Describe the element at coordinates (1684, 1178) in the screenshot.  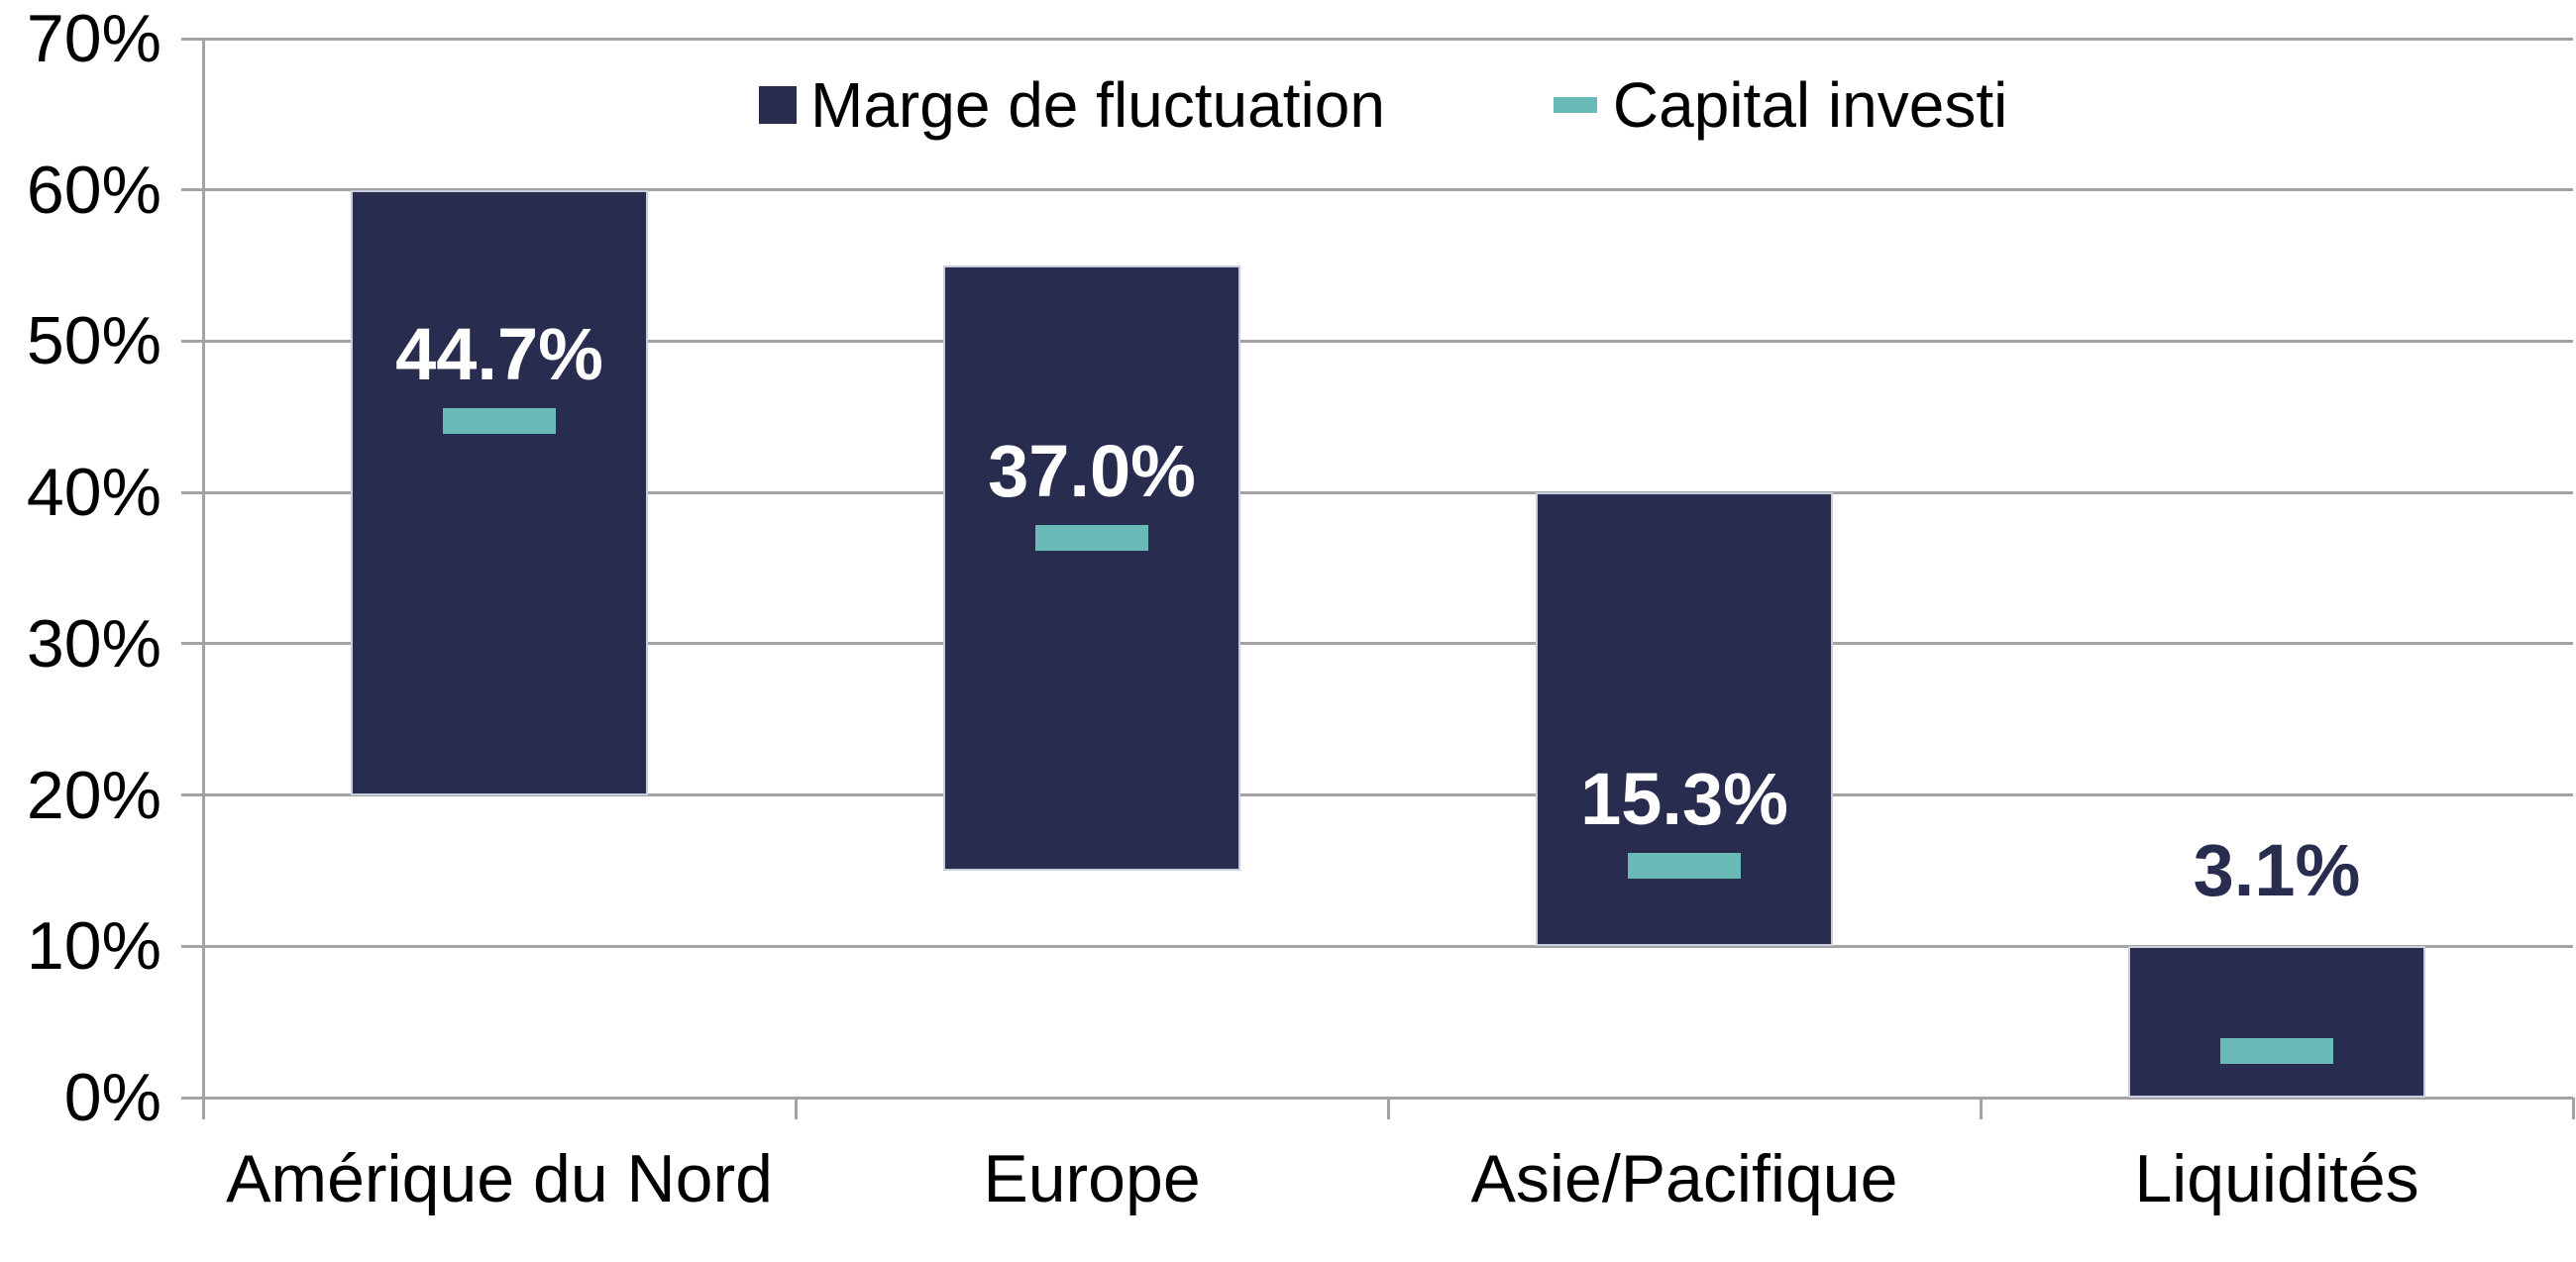
I see `category-label-3: Asie/Pacifique` at that location.